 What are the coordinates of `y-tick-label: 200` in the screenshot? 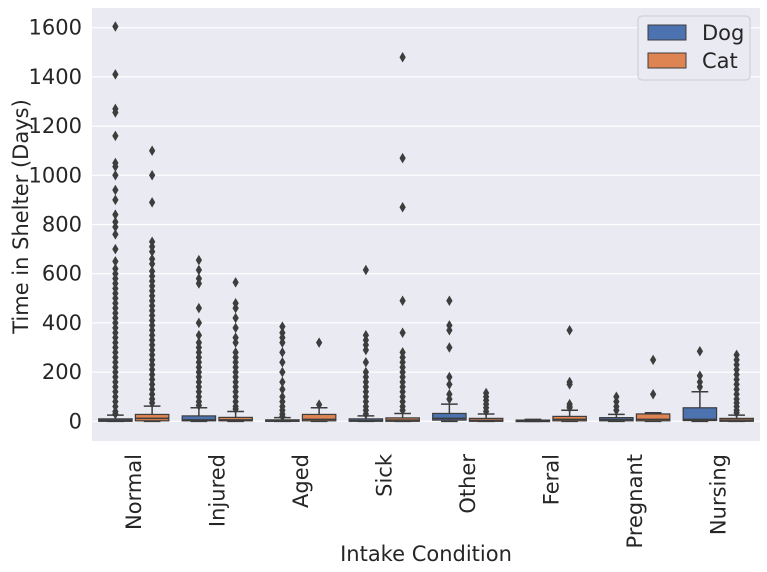 It's located at (62, 372).